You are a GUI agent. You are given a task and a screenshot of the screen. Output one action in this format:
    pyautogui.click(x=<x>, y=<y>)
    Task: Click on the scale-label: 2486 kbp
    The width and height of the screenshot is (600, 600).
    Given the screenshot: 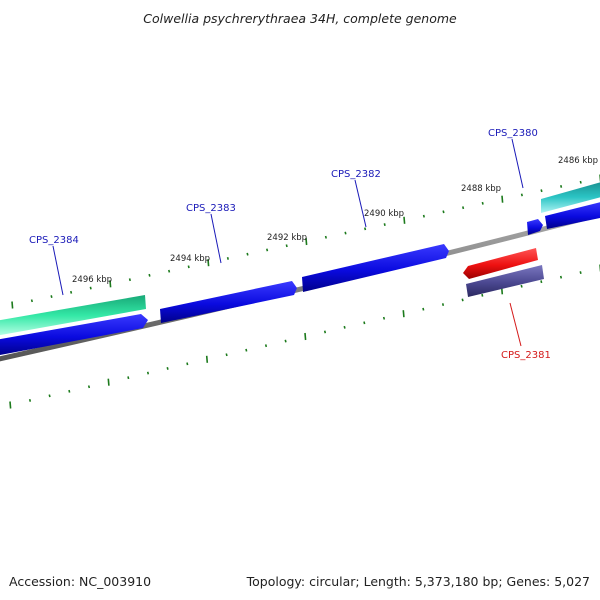 What is the action you would take?
    pyautogui.click(x=578, y=161)
    